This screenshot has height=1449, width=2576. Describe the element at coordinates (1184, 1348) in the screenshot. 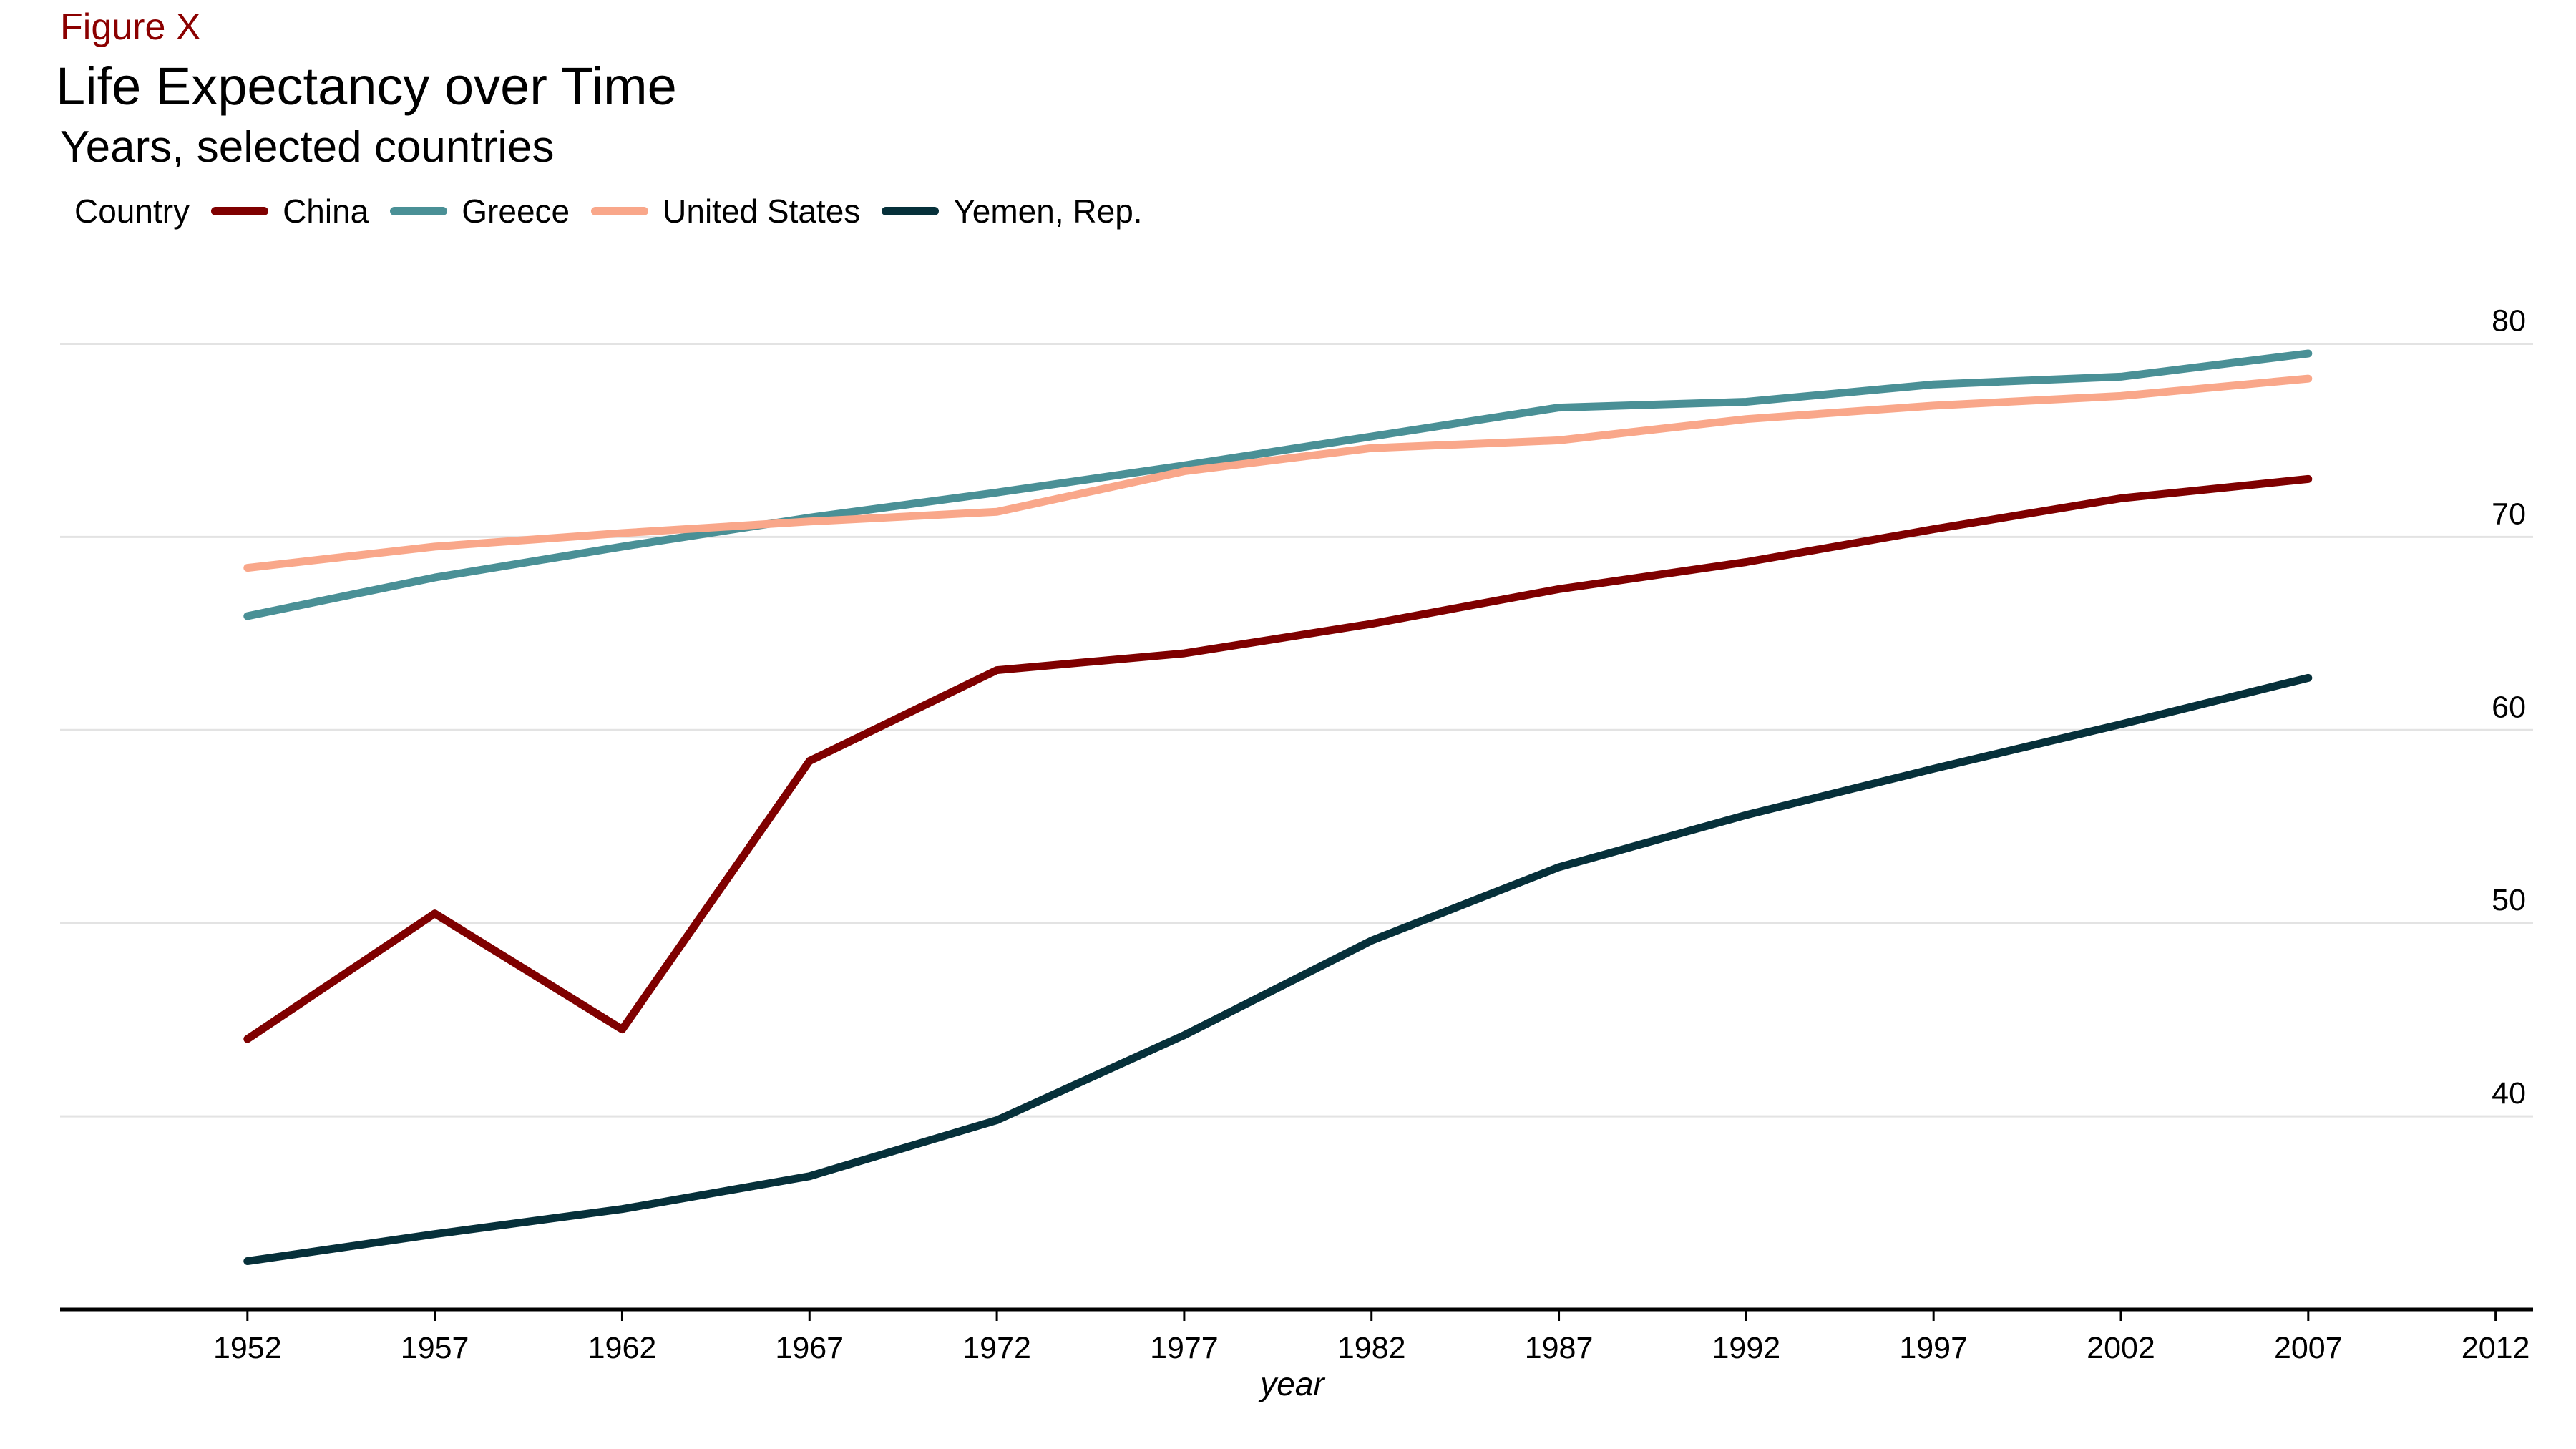

I see `x-tick-label: 1977` at that location.